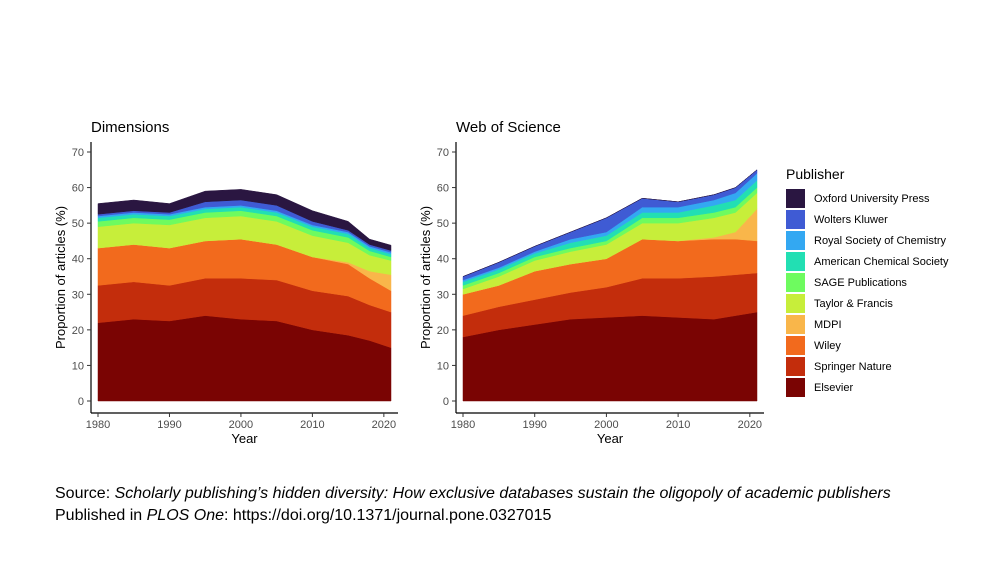  What do you see at coordinates (244, 438) in the screenshot?
I see `dimensions-x-label: Year` at bounding box center [244, 438].